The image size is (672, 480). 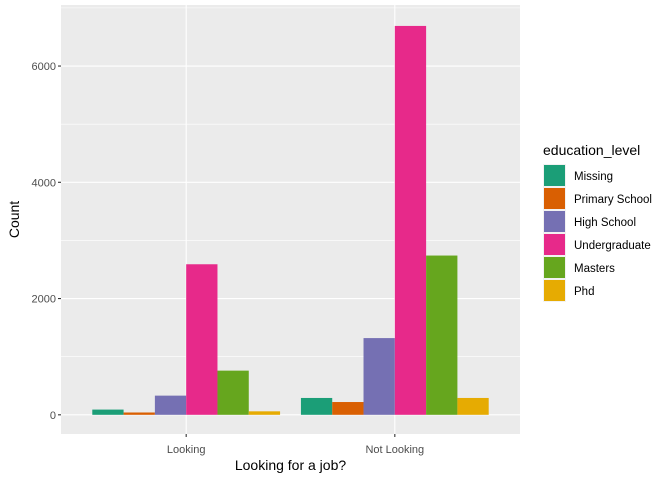 I want to click on x-tick-label: Not Looking, so click(x=394, y=450).